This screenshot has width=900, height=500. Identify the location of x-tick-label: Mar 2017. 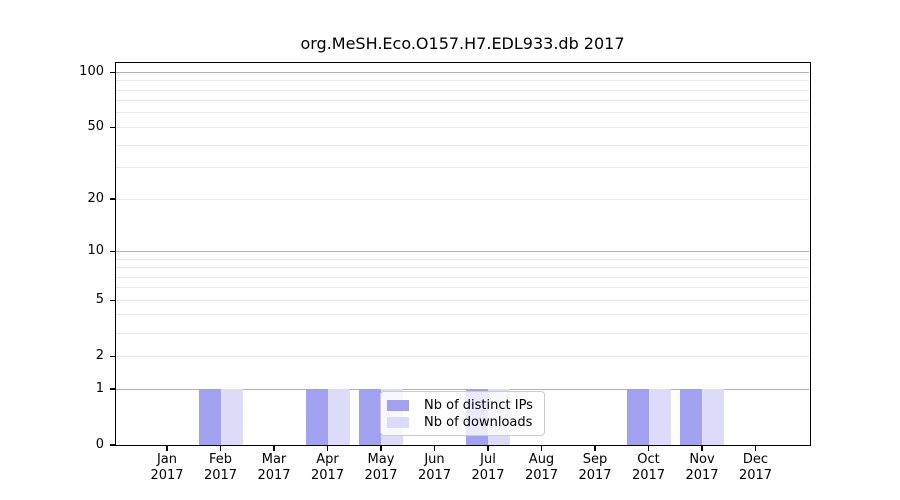
(274, 468).